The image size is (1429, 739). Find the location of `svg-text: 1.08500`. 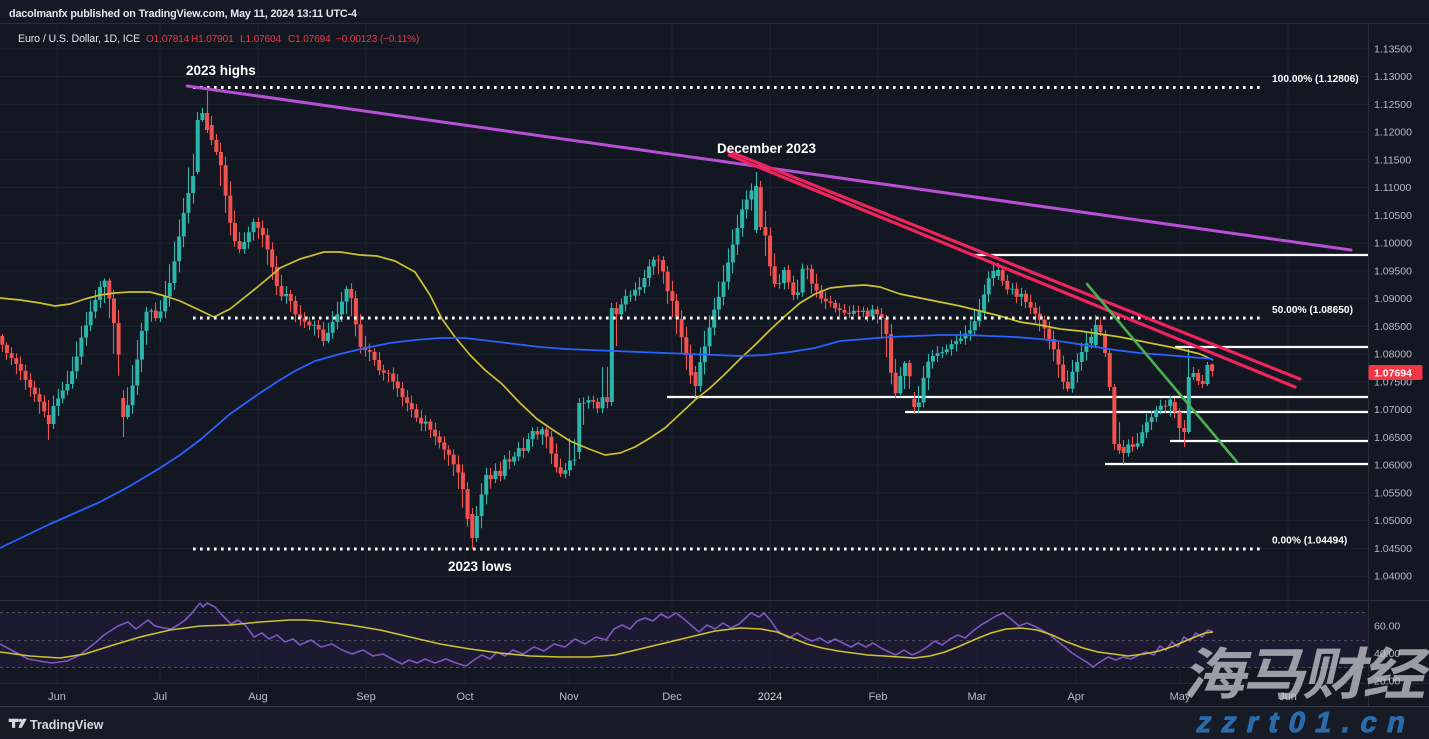

svg-text: 1.08500 is located at coordinates (1393, 327).